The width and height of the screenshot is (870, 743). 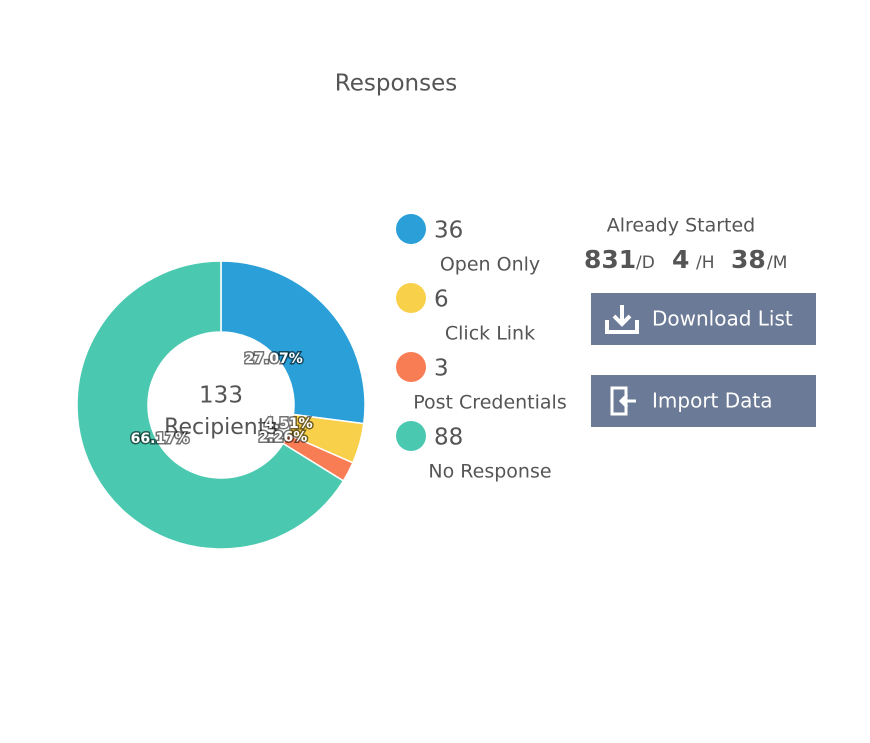 I want to click on percent-label: 27.07%, so click(x=273, y=359).